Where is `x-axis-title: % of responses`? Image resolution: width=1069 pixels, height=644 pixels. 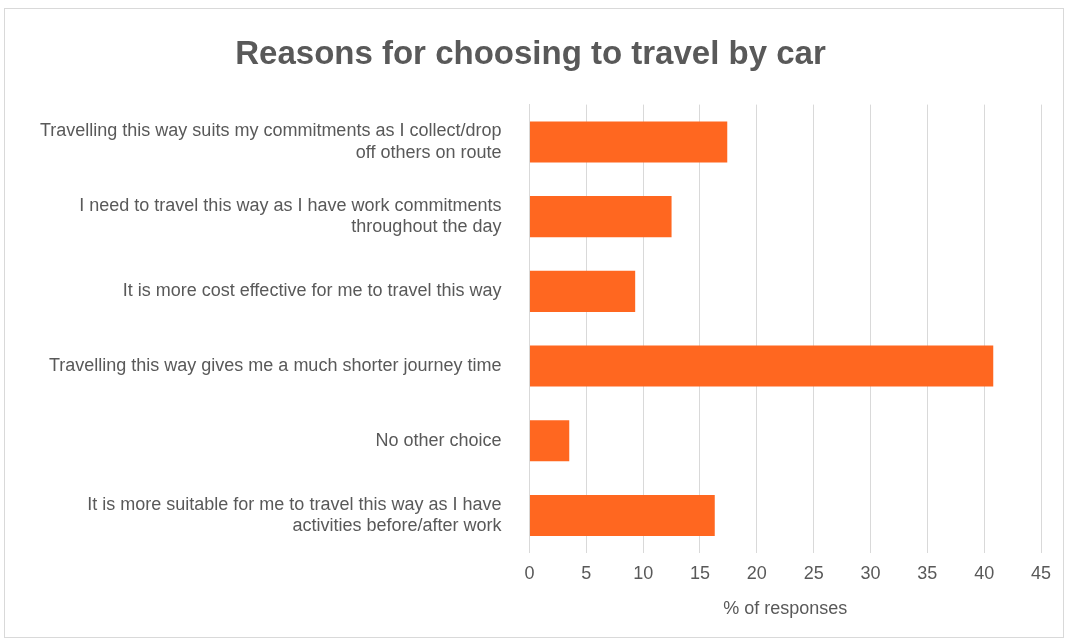 x-axis-title: % of responses is located at coordinates (785, 608).